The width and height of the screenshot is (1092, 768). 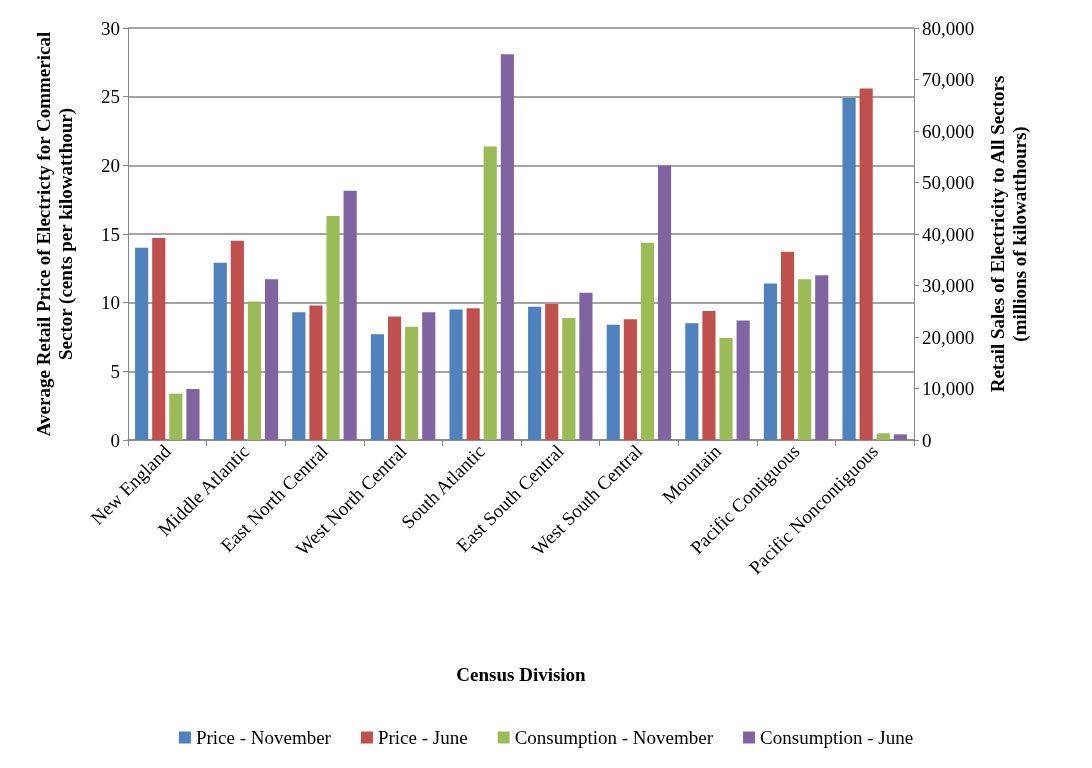 I want to click on y-tick-label: 25, so click(x=110, y=97).